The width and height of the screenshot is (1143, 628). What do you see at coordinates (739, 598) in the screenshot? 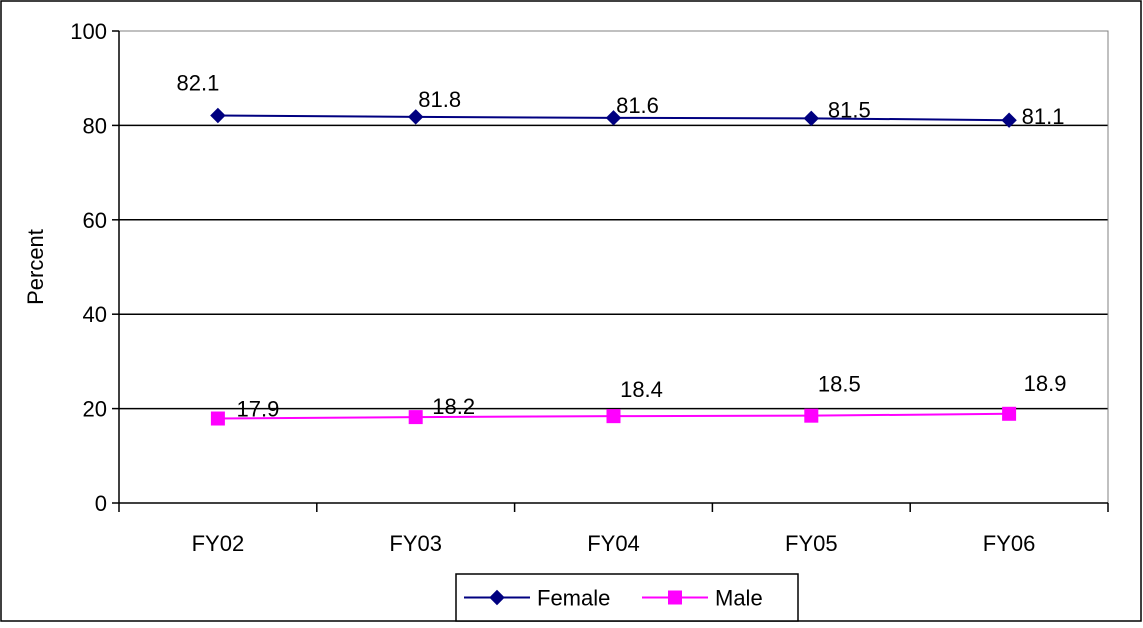
I see `legend-label: Male` at bounding box center [739, 598].